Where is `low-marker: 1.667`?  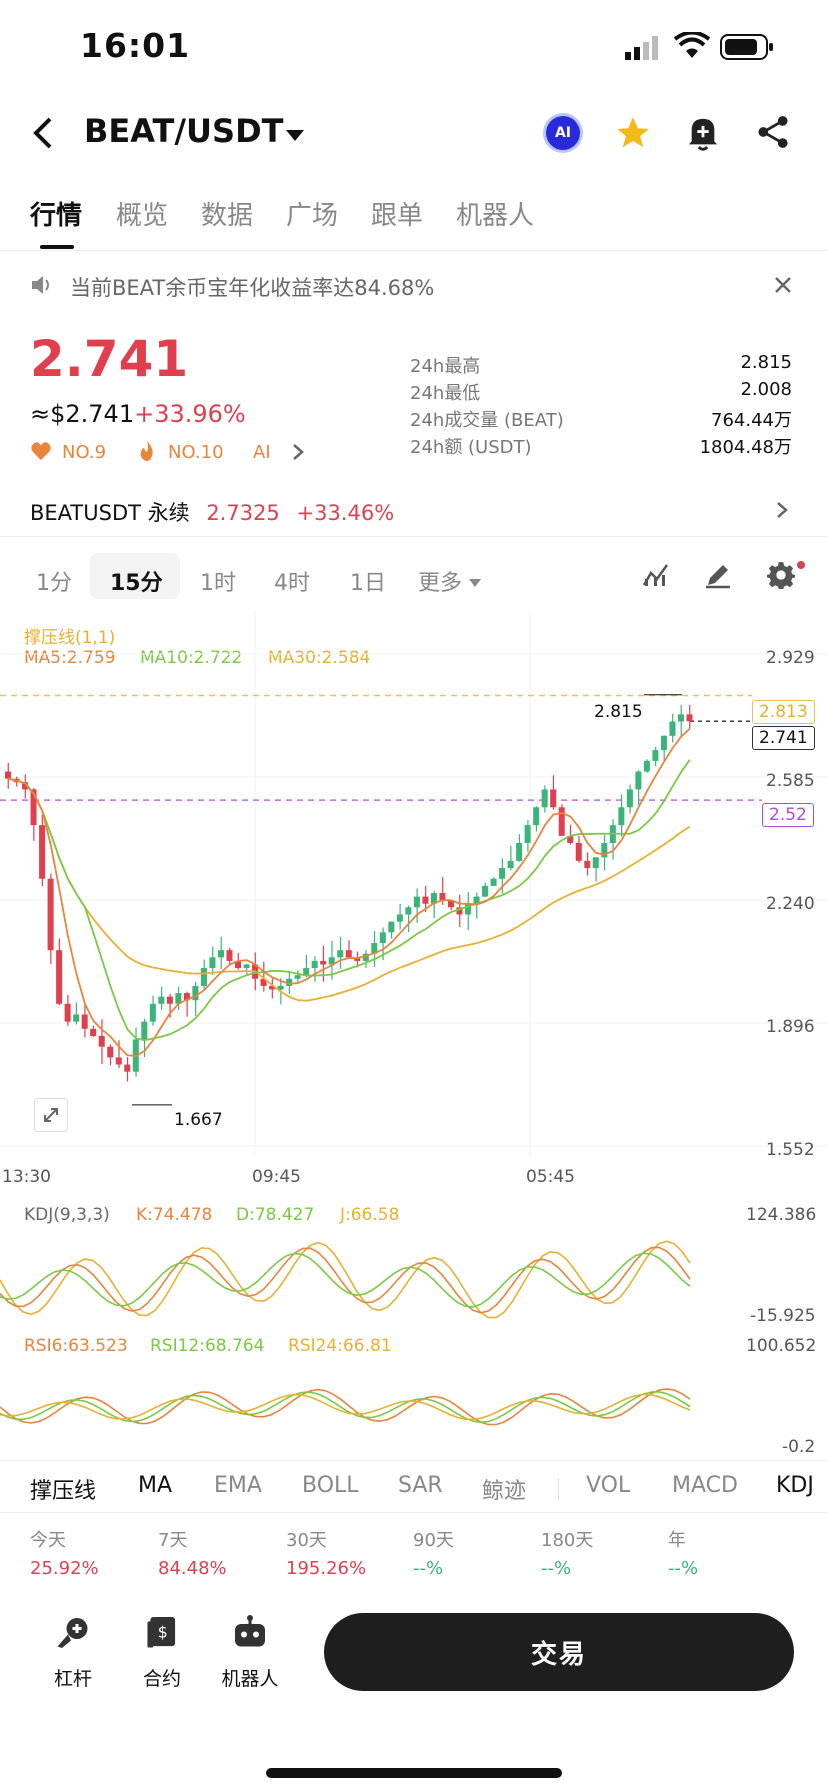
low-marker: 1.667 is located at coordinates (198, 1120).